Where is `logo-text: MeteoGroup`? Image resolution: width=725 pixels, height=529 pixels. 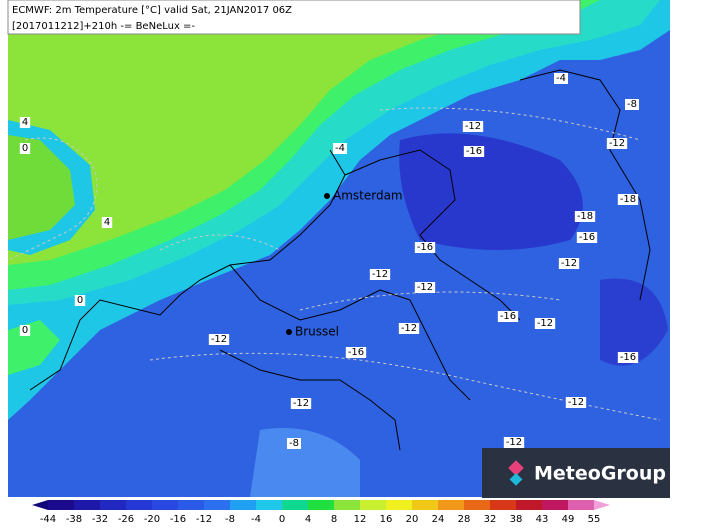
logo-text: MeteoGroup is located at coordinates (600, 474).